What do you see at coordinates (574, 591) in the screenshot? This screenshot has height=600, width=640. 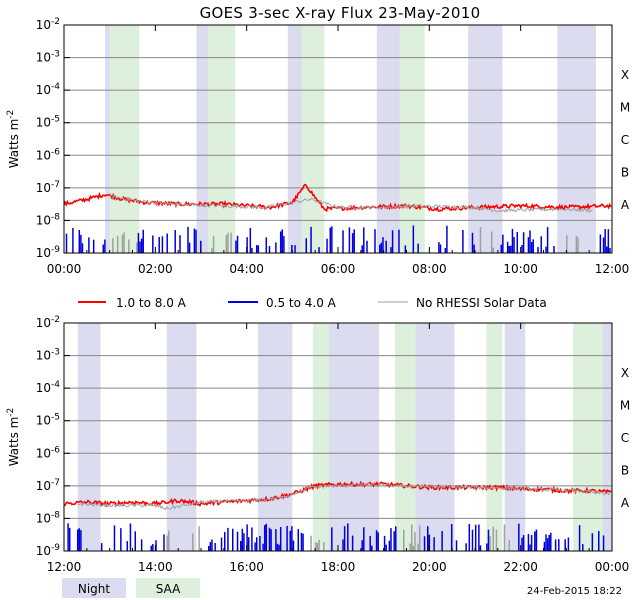 I see `footer-timestamp: 24-Feb-2015 18:22` at bounding box center [574, 591].